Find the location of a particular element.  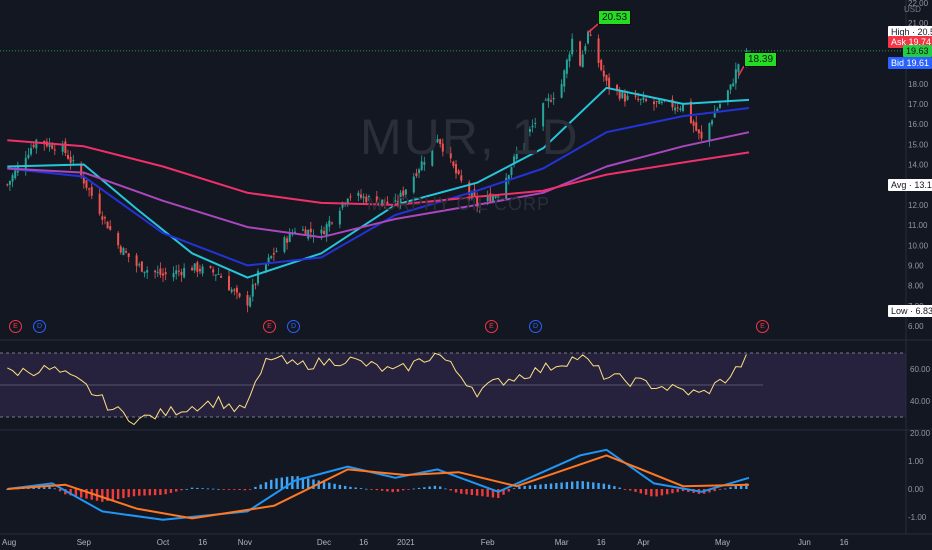

macd-axis-tick: 1.00 is located at coordinates (916, 461).